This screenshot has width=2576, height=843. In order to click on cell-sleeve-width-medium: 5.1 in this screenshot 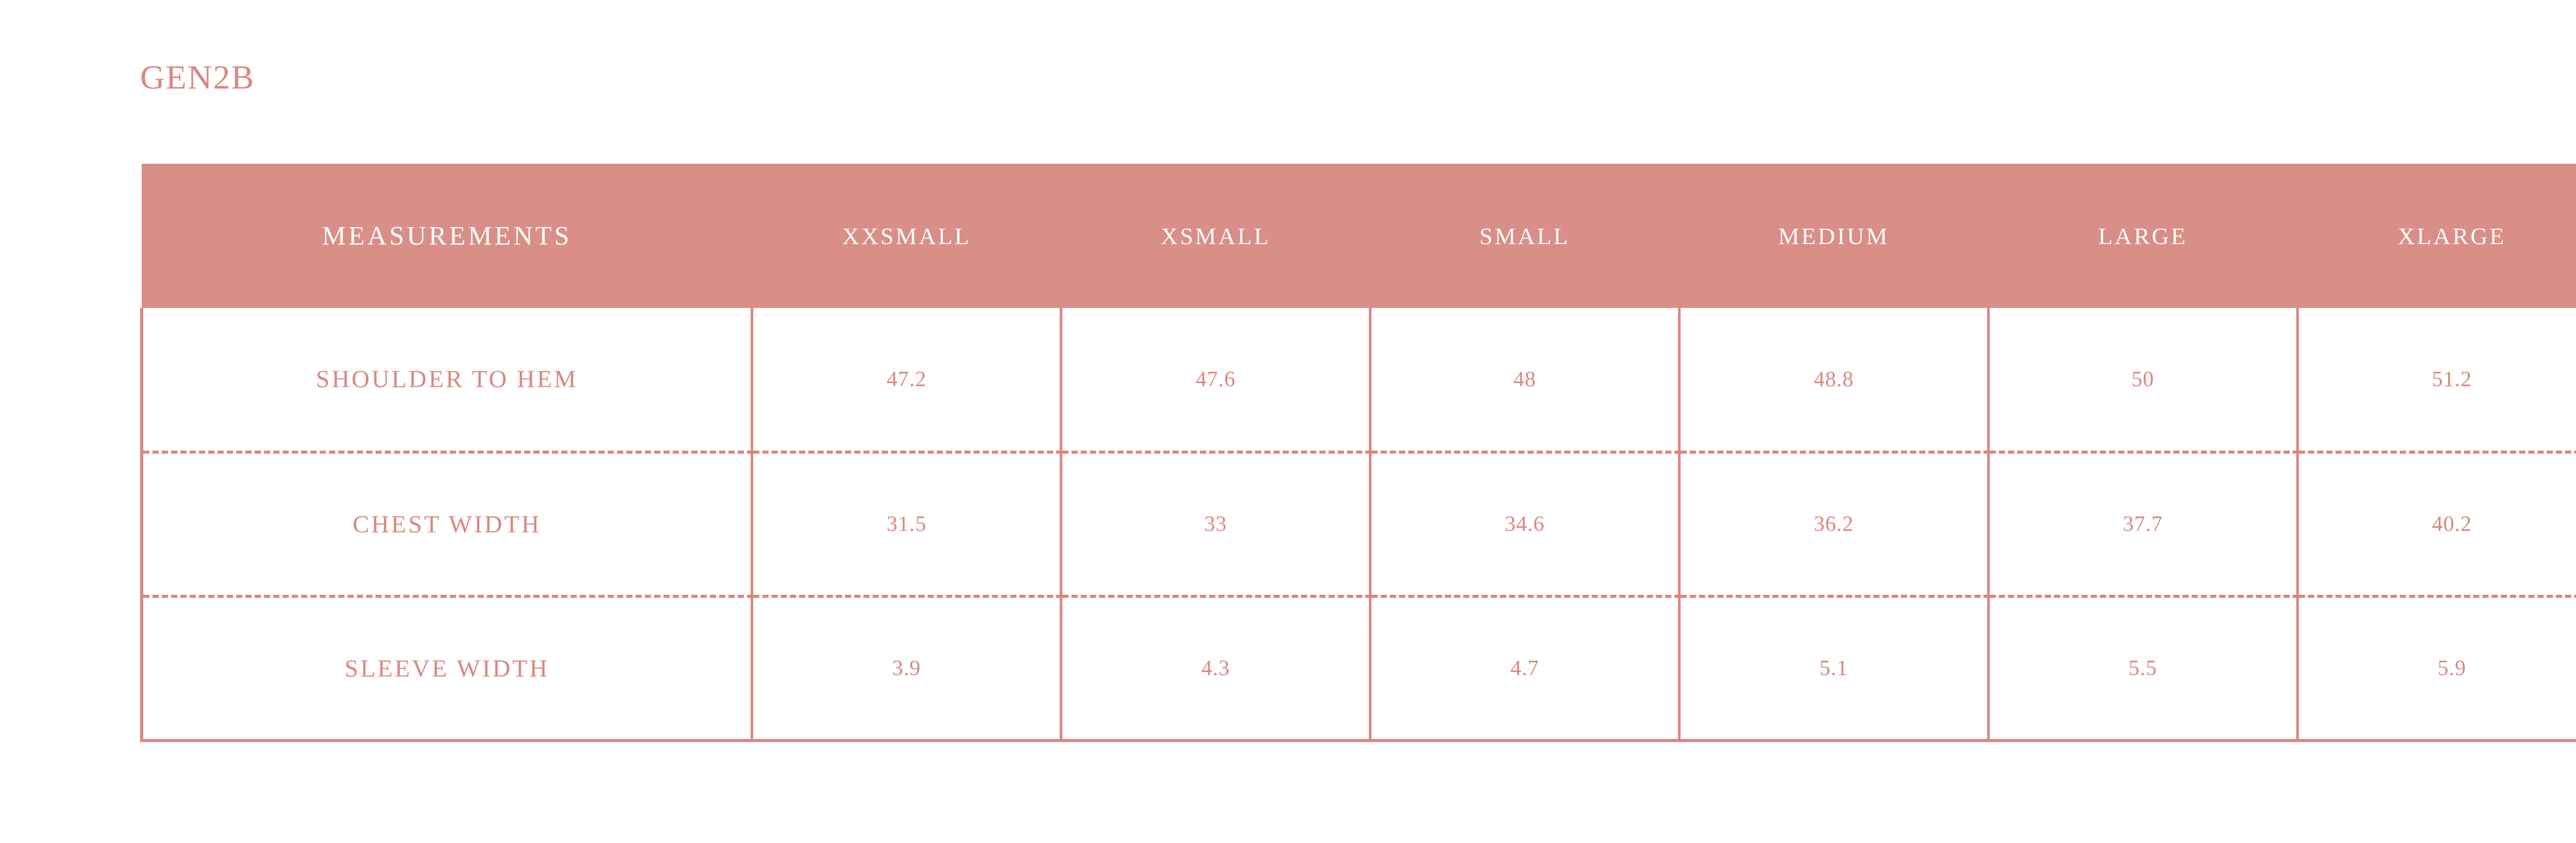, I will do `click(1833, 668)`.